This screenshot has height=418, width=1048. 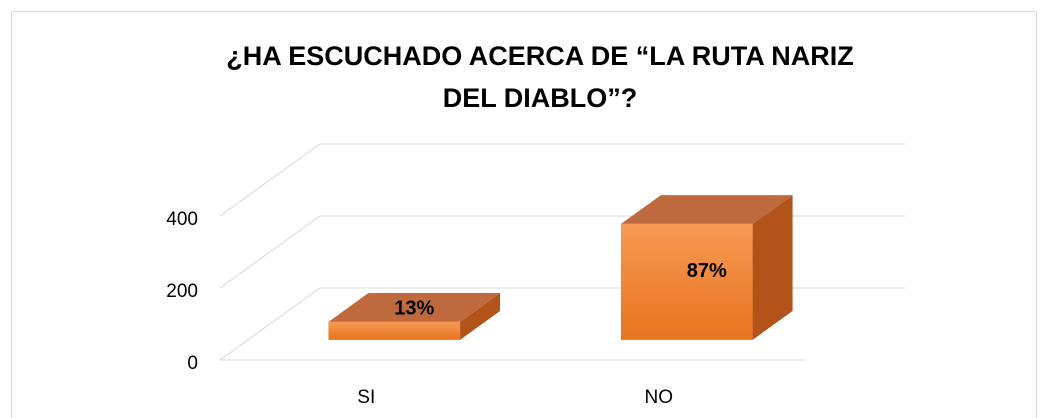 I want to click on y-tick-label: 200, so click(x=182, y=291).